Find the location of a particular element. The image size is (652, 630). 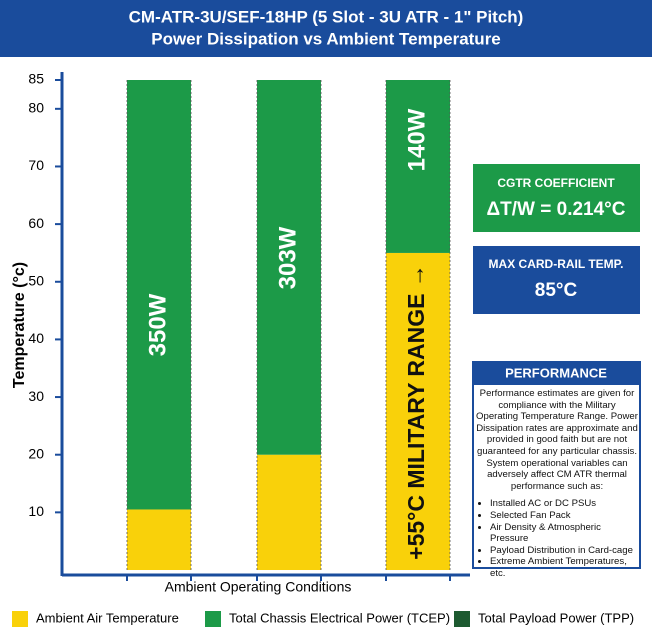

panel-value: 85°C is located at coordinates (556, 290).